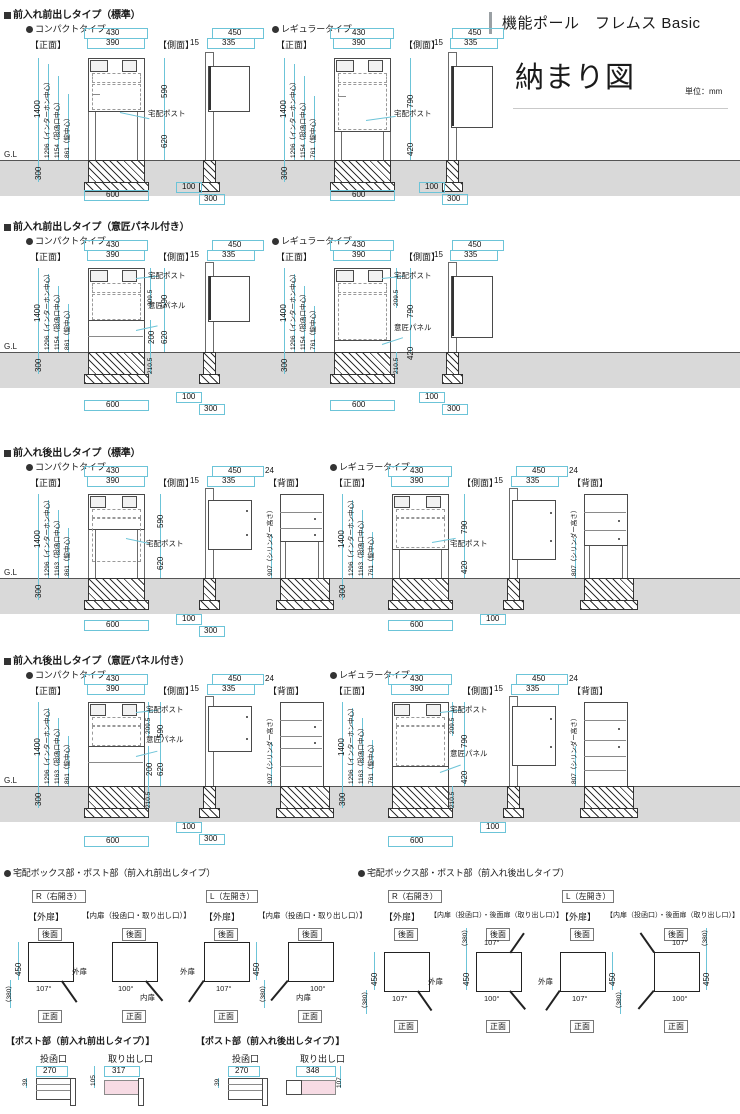  Describe the element at coordinates (53, 1090) in the screenshot. I see `post-slot-line-1a2` at that location.